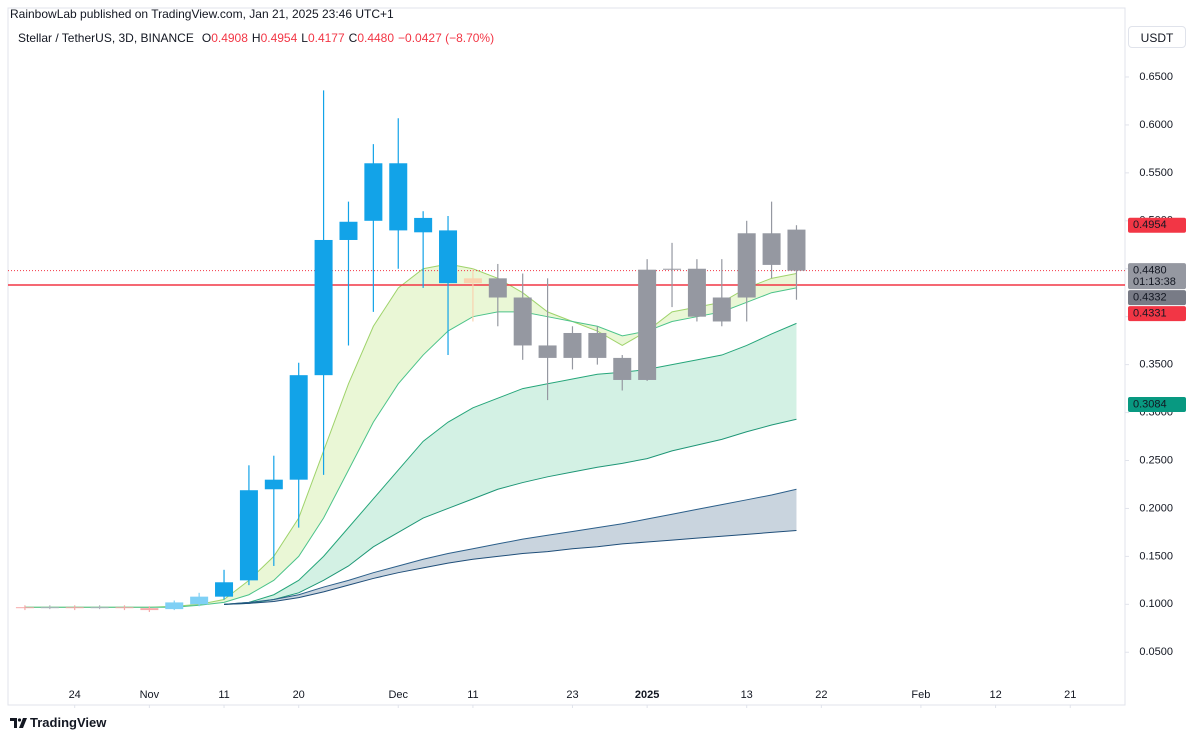  What do you see at coordinates (1157, 37) in the screenshot?
I see `currency-button: USDT` at bounding box center [1157, 37].